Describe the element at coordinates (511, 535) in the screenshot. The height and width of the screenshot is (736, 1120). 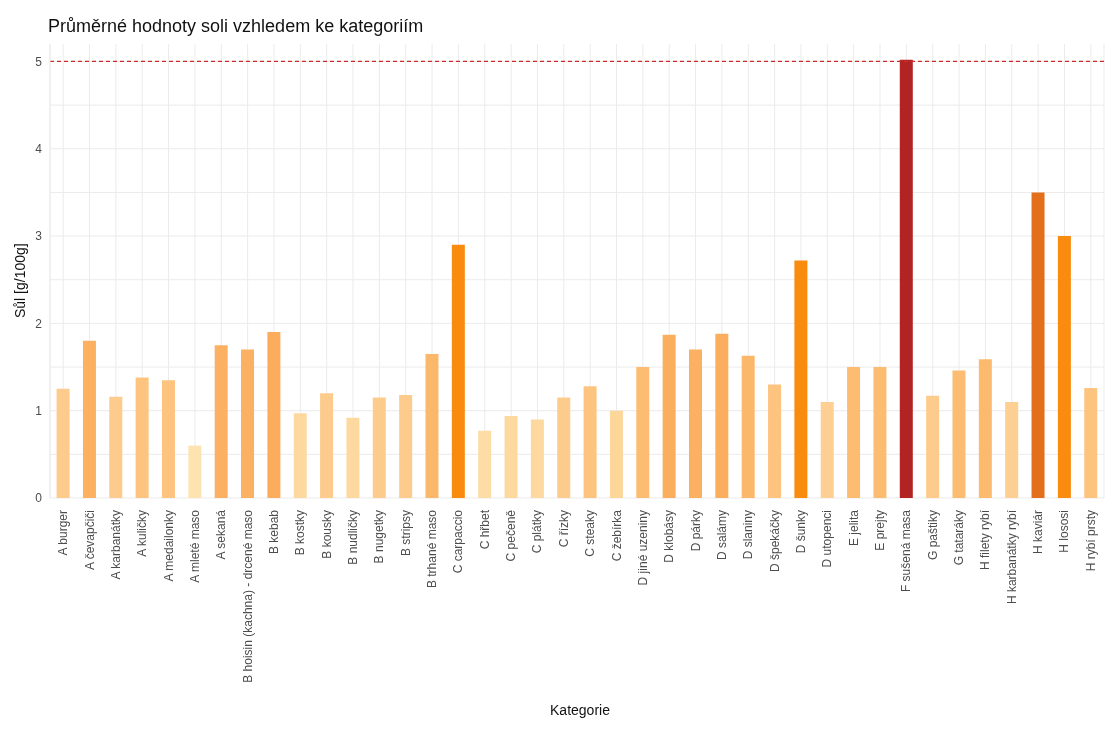
I see `x-tick-label: C pečeně` at that location.